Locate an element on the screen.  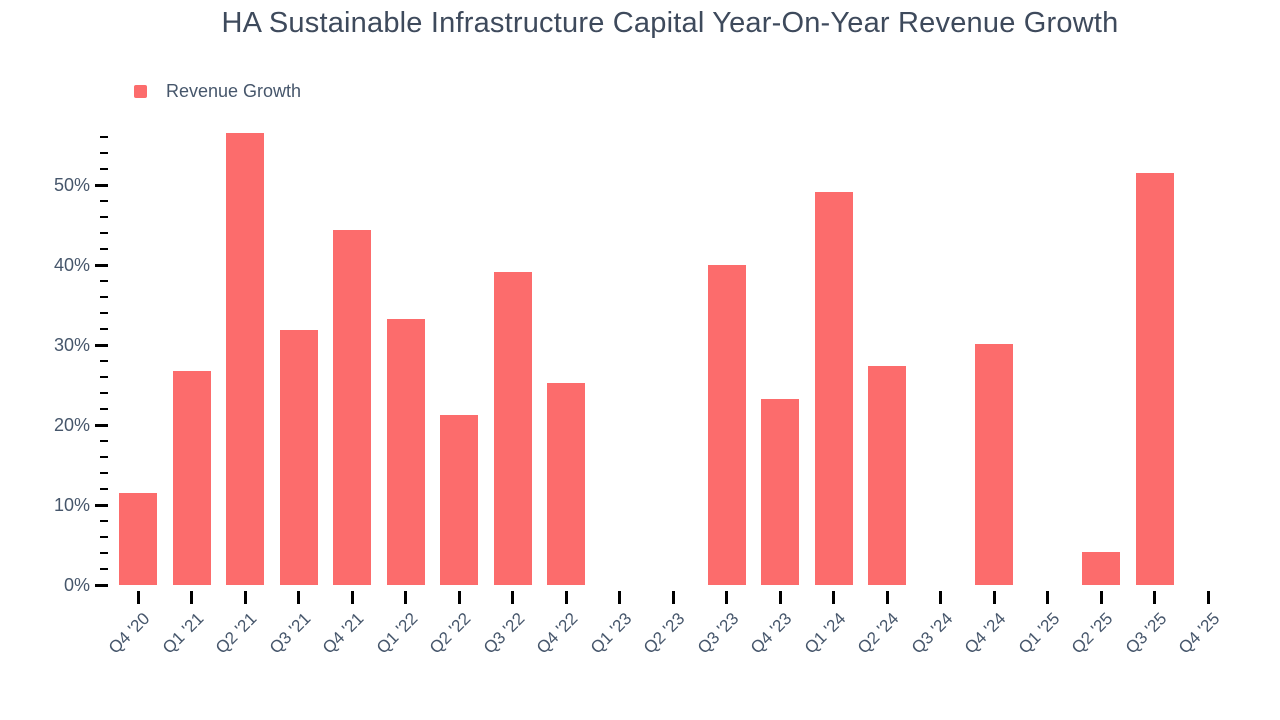
legend-swatch-icon is located at coordinates (140, 91).